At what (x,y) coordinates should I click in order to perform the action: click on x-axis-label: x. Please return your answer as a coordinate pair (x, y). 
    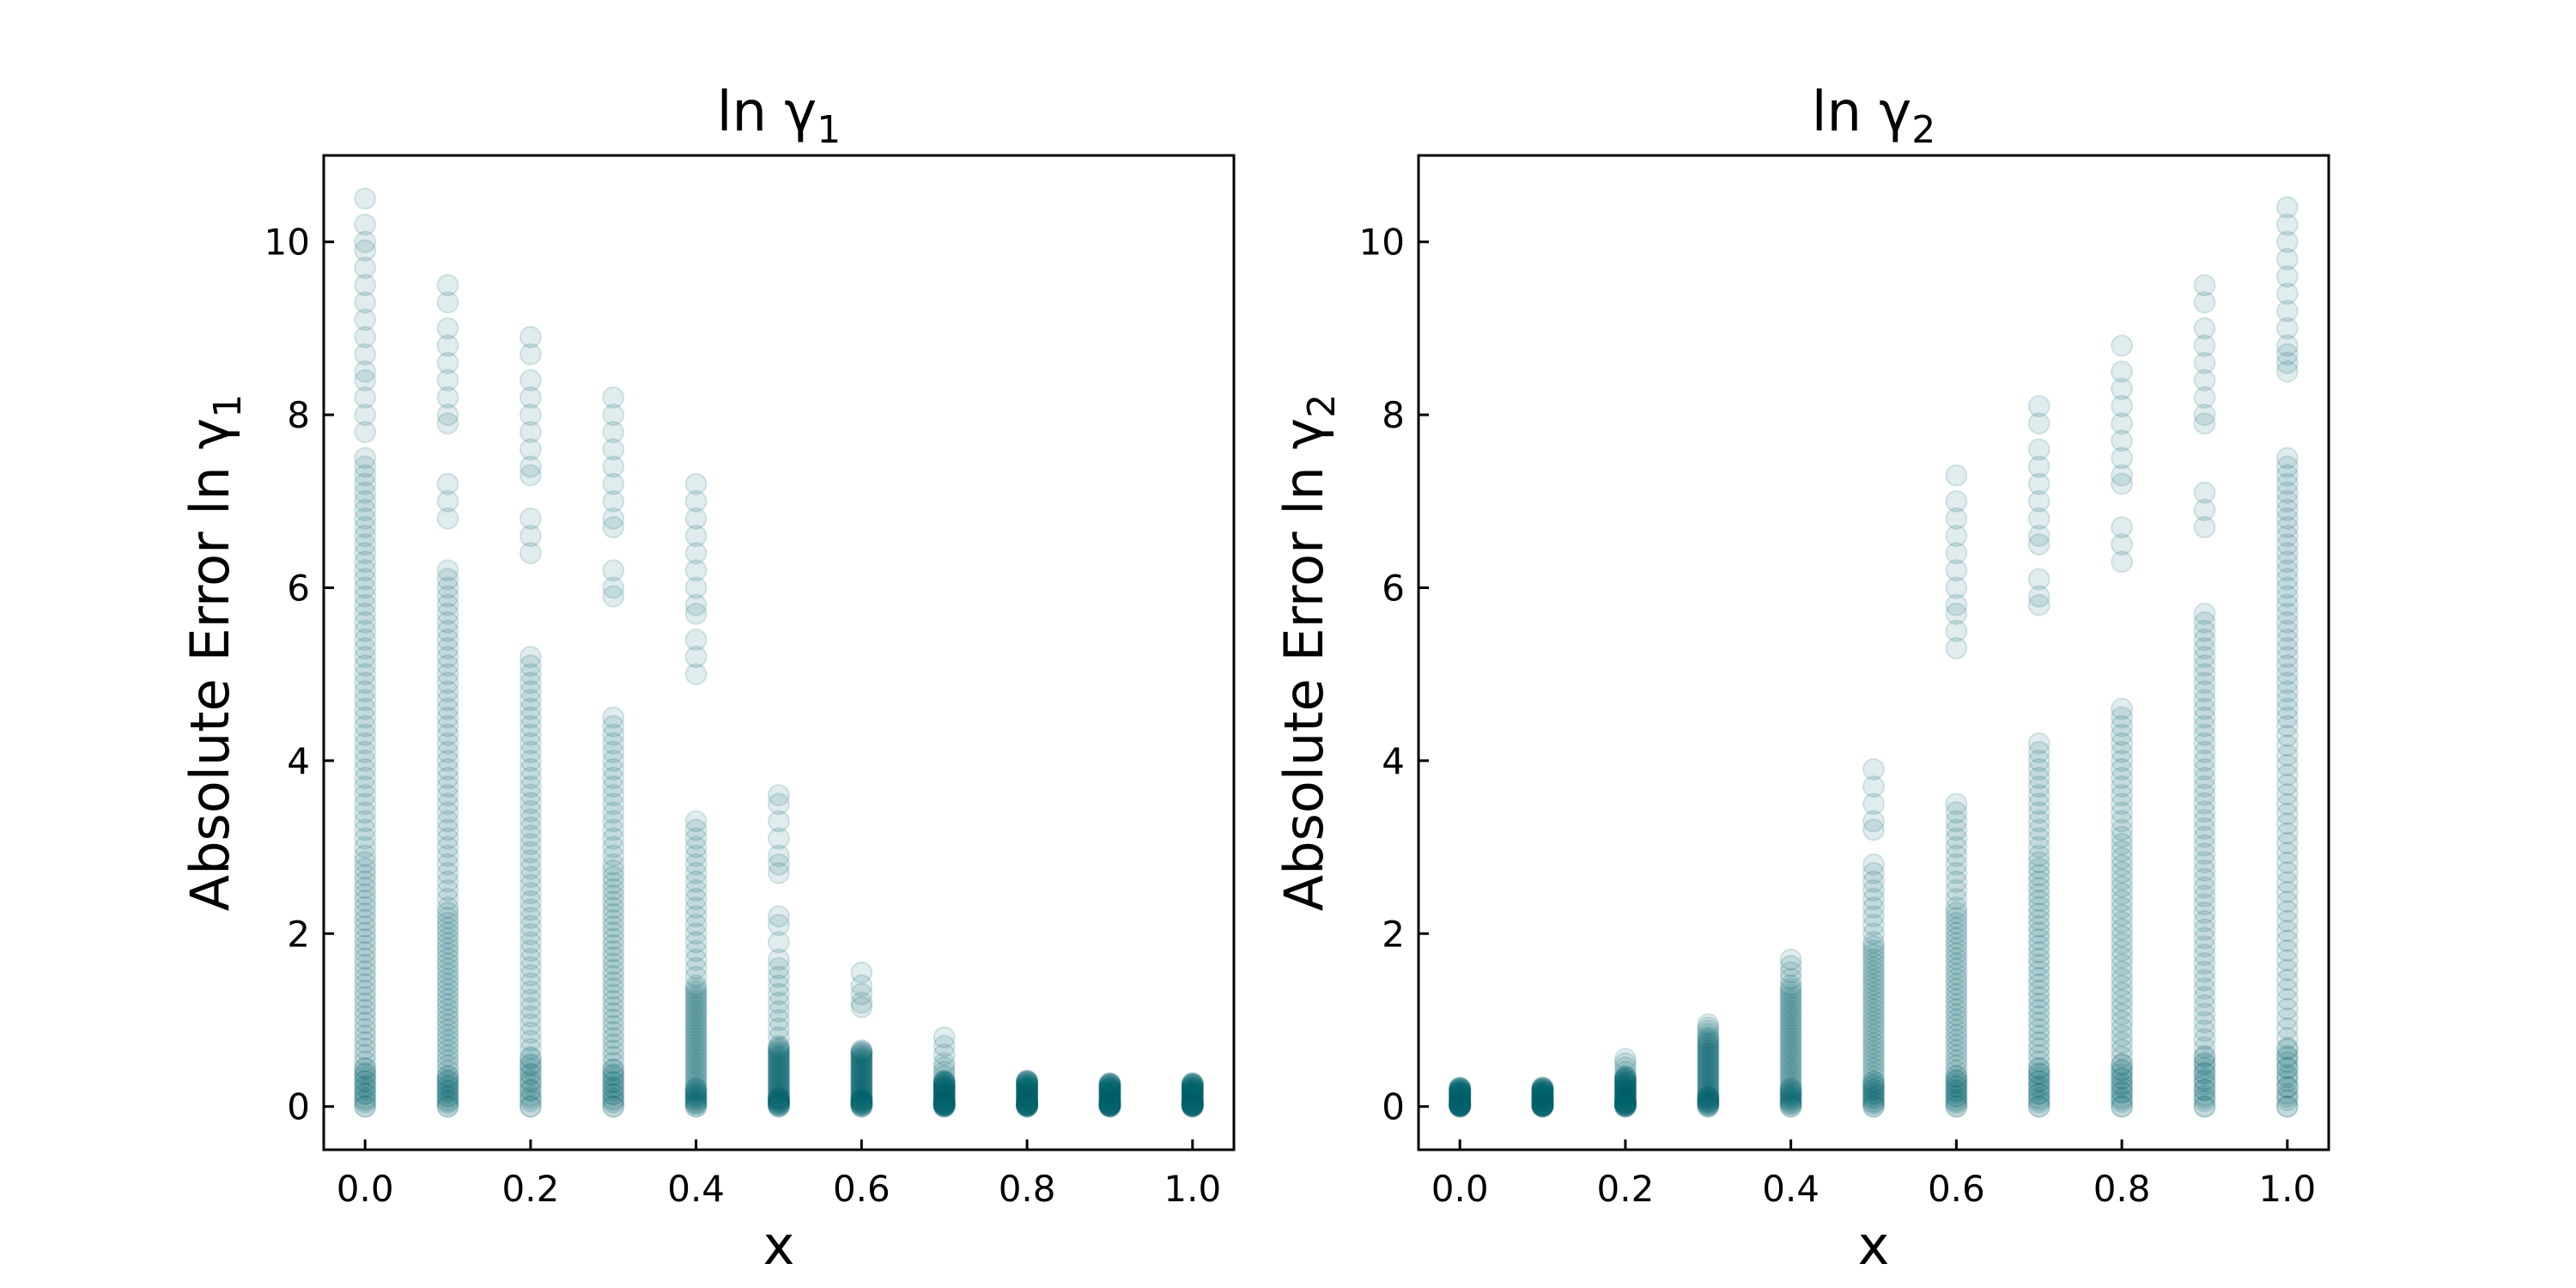
    Looking at the image, I should click on (1874, 1246).